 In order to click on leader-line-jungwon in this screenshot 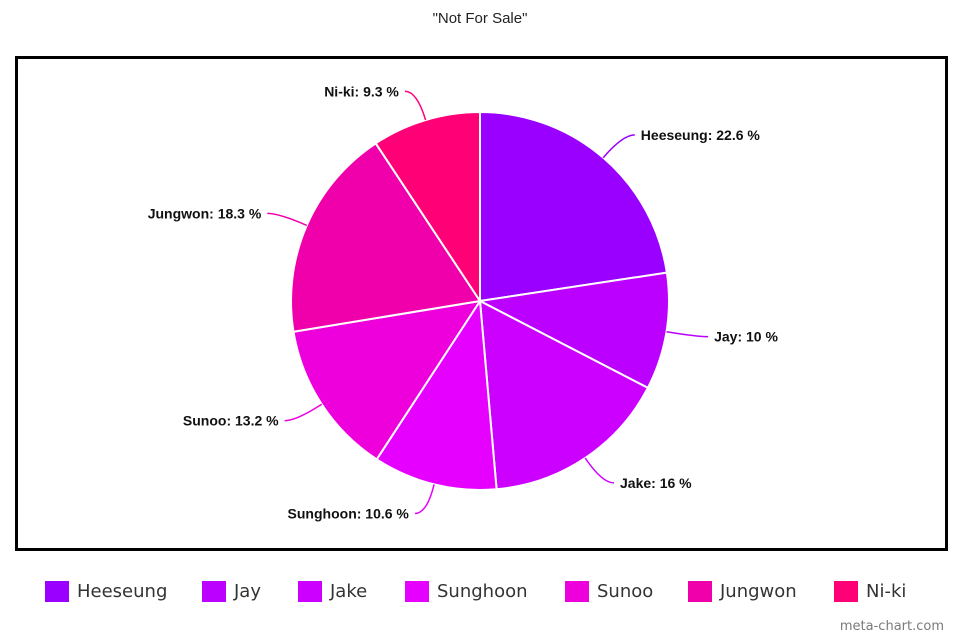, I will do `click(287, 219)`.